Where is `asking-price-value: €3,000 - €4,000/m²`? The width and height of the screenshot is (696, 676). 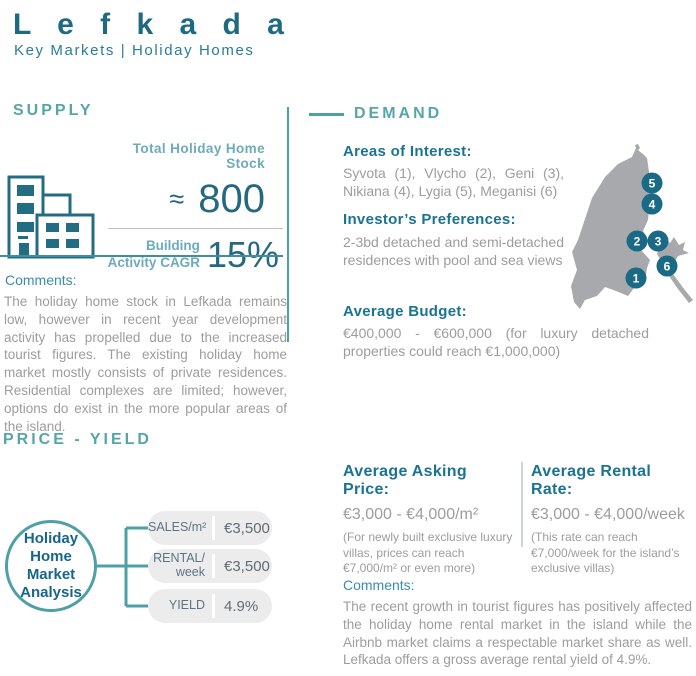
asking-price-value: €3,000 - €4,000/m² is located at coordinates (411, 514).